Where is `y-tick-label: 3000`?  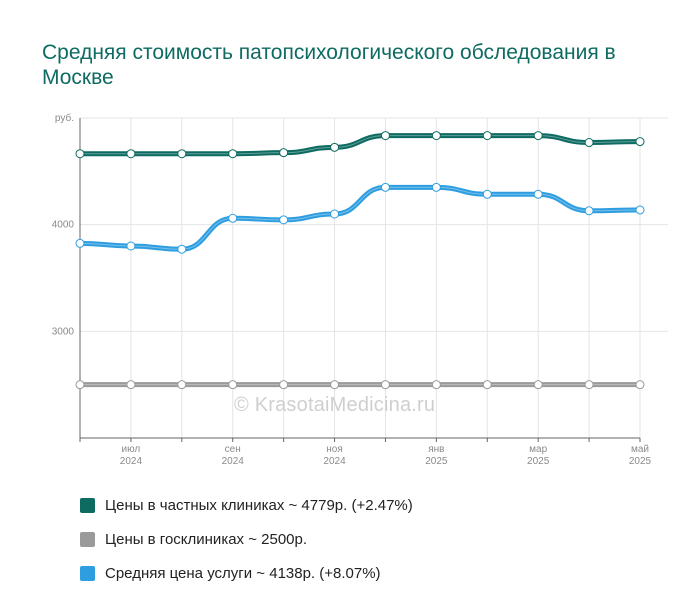 y-tick-label: 3000 is located at coordinates (63, 331).